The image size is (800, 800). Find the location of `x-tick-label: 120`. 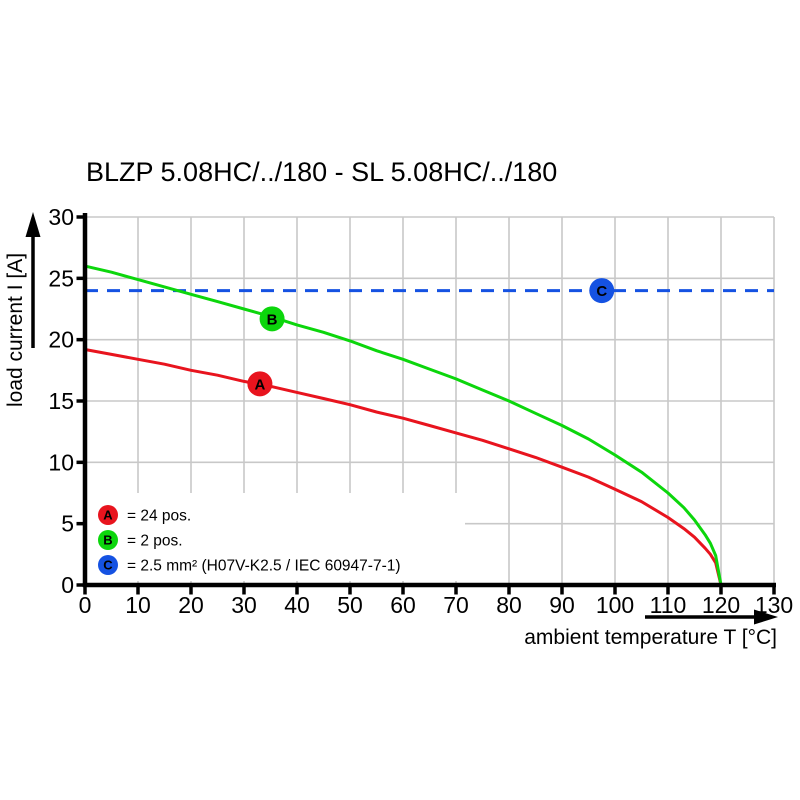

x-tick-label: 120 is located at coordinates (721, 605).